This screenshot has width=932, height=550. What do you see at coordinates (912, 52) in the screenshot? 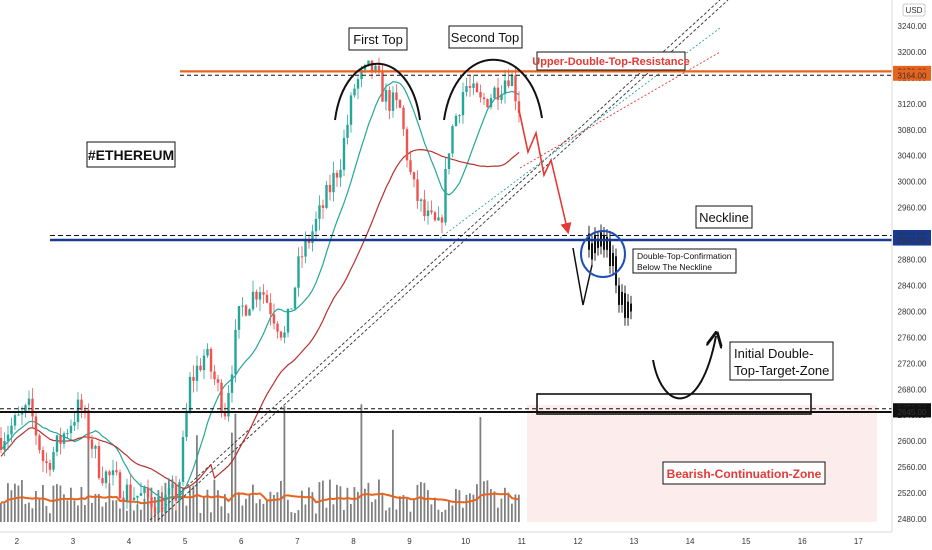
I see `price-tick-label: 3200.00` at bounding box center [912, 52].